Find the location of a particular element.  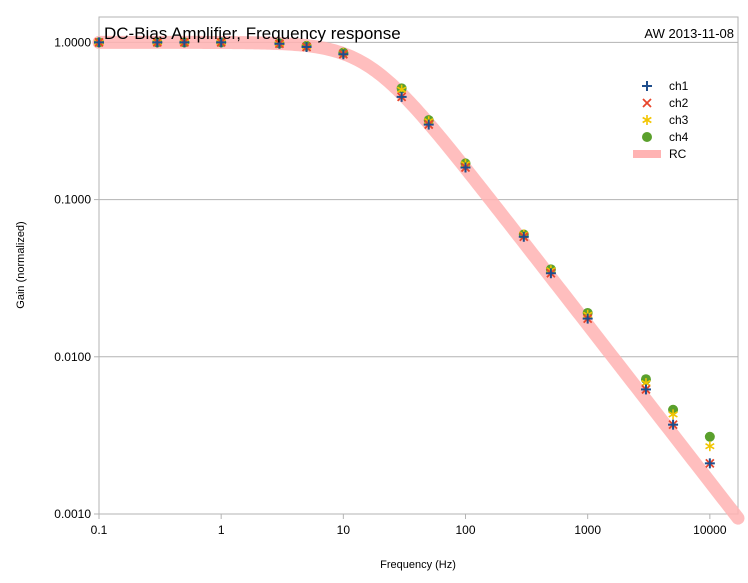

legend-label-ch4: ch4 is located at coordinates (679, 137).